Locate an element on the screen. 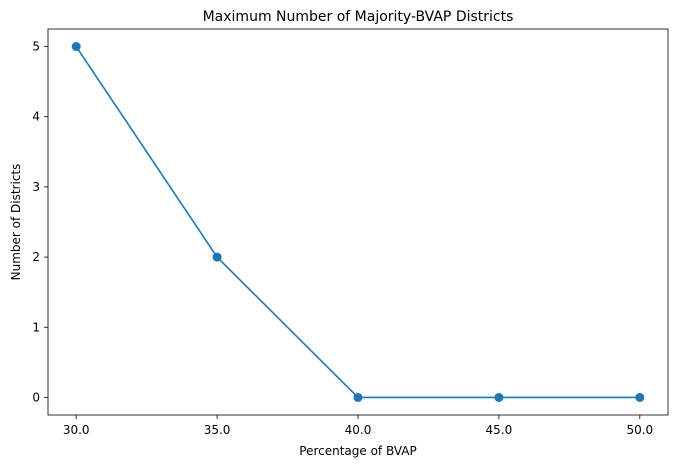  y-axis-label: Number of Districts is located at coordinates (16, 222).